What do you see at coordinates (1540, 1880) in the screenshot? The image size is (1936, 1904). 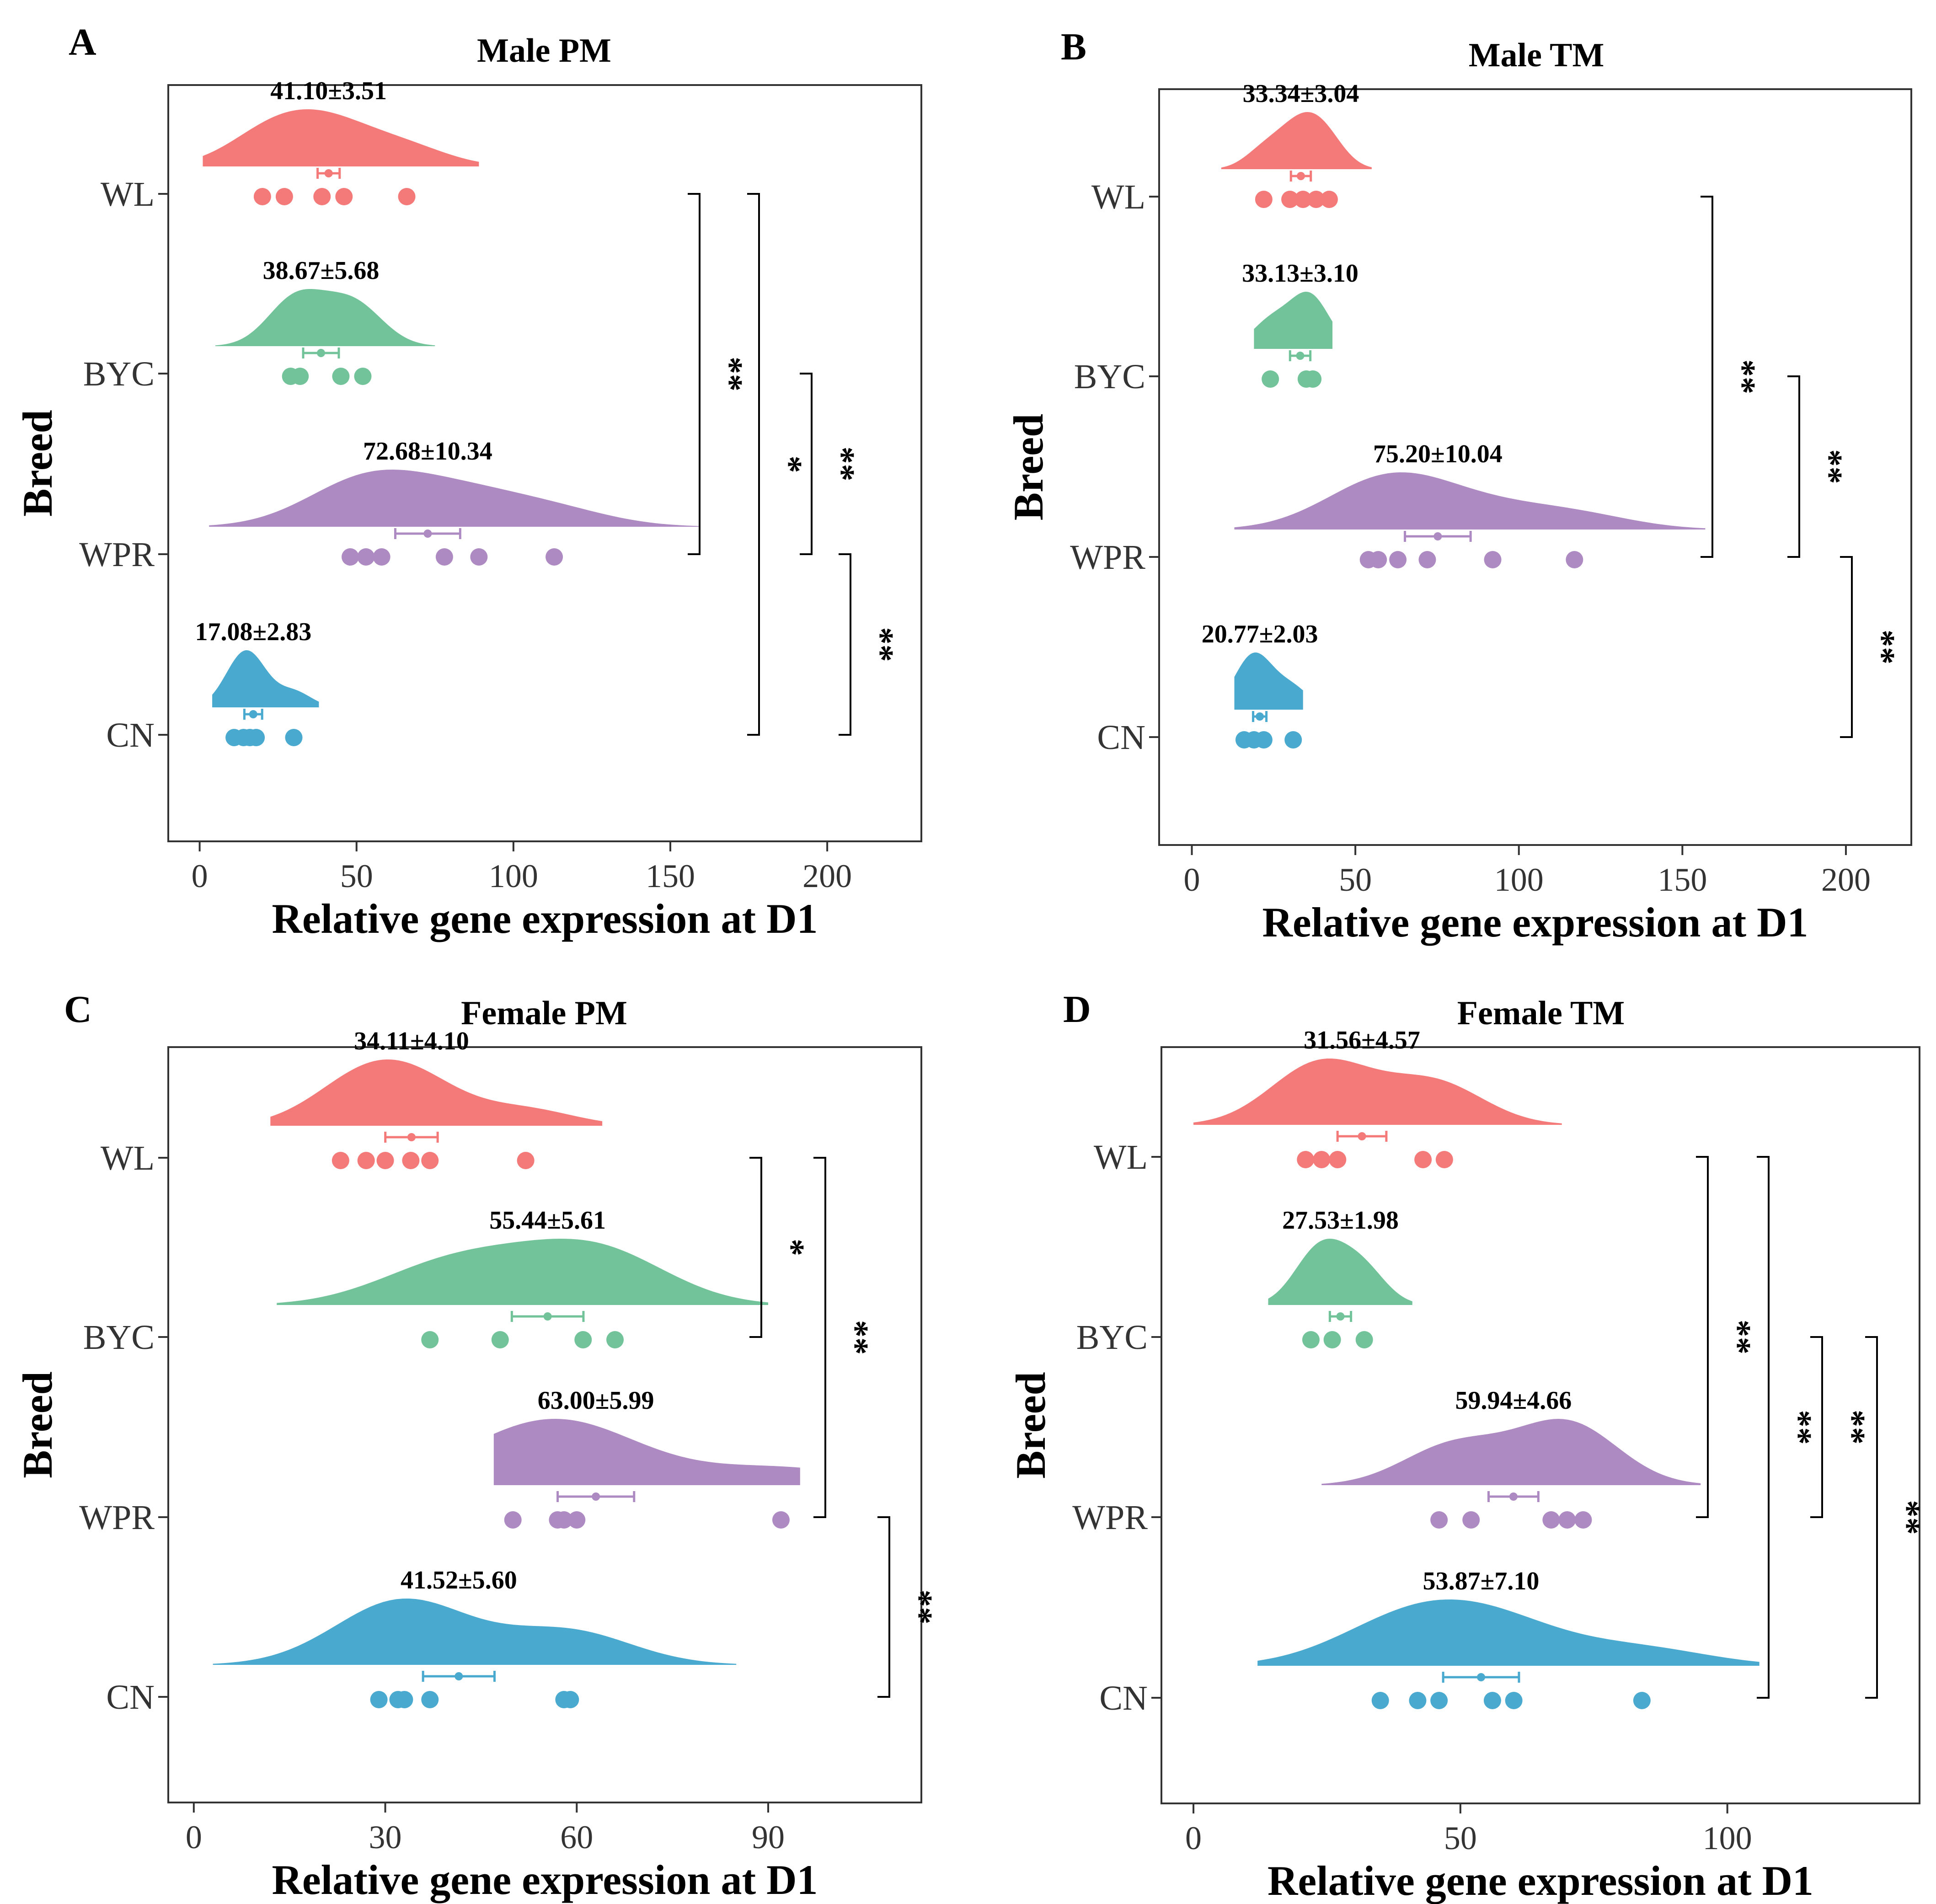 I see `p4-x-axis-title: Relative gene expression at D1` at bounding box center [1540, 1880].